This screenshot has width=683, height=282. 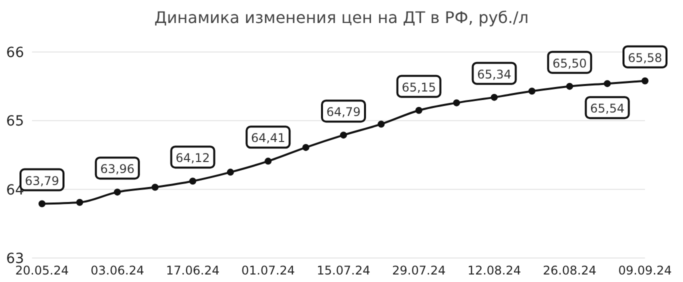 What do you see at coordinates (569, 63) in the screenshot?
I see `data-label: 65,50` at bounding box center [569, 63].